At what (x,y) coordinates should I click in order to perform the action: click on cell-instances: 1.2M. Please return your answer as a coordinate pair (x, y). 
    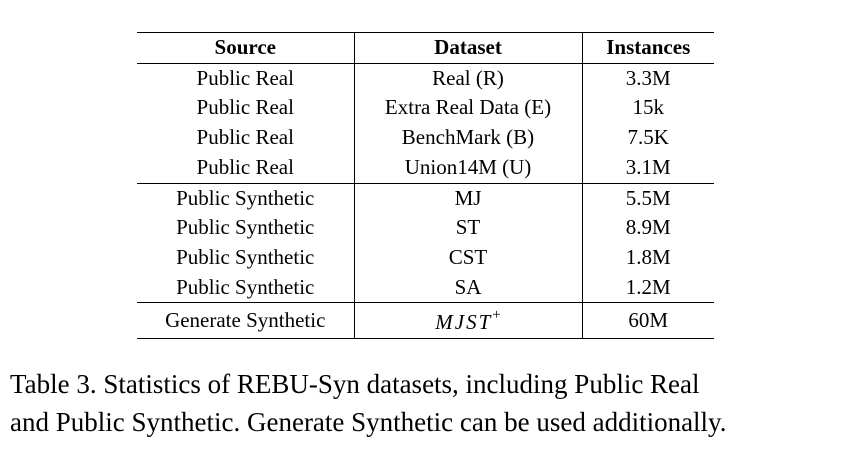
    Looking at the image, I should click on (648, 286).